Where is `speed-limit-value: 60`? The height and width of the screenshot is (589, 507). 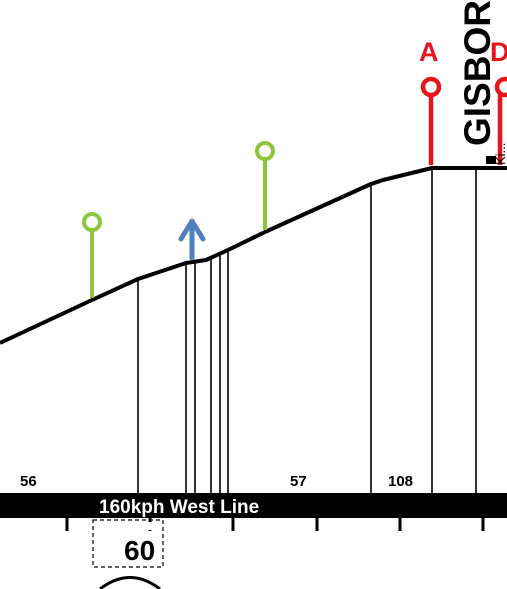
speed-limit-value: 60 is located at coordinates (139, 550).